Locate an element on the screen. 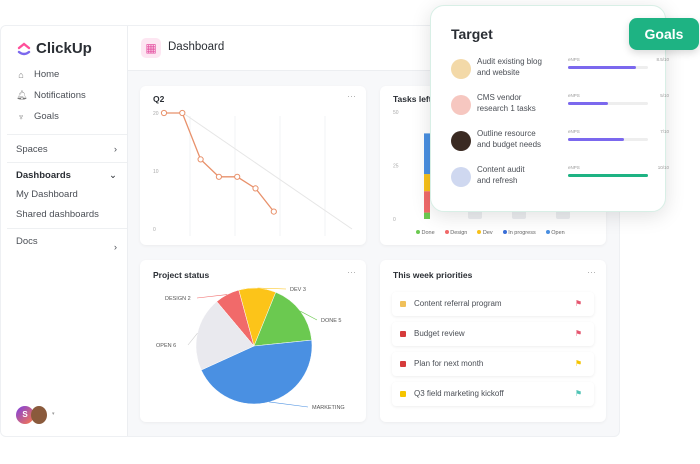  pie-slice is located at coordinates (225, 336).